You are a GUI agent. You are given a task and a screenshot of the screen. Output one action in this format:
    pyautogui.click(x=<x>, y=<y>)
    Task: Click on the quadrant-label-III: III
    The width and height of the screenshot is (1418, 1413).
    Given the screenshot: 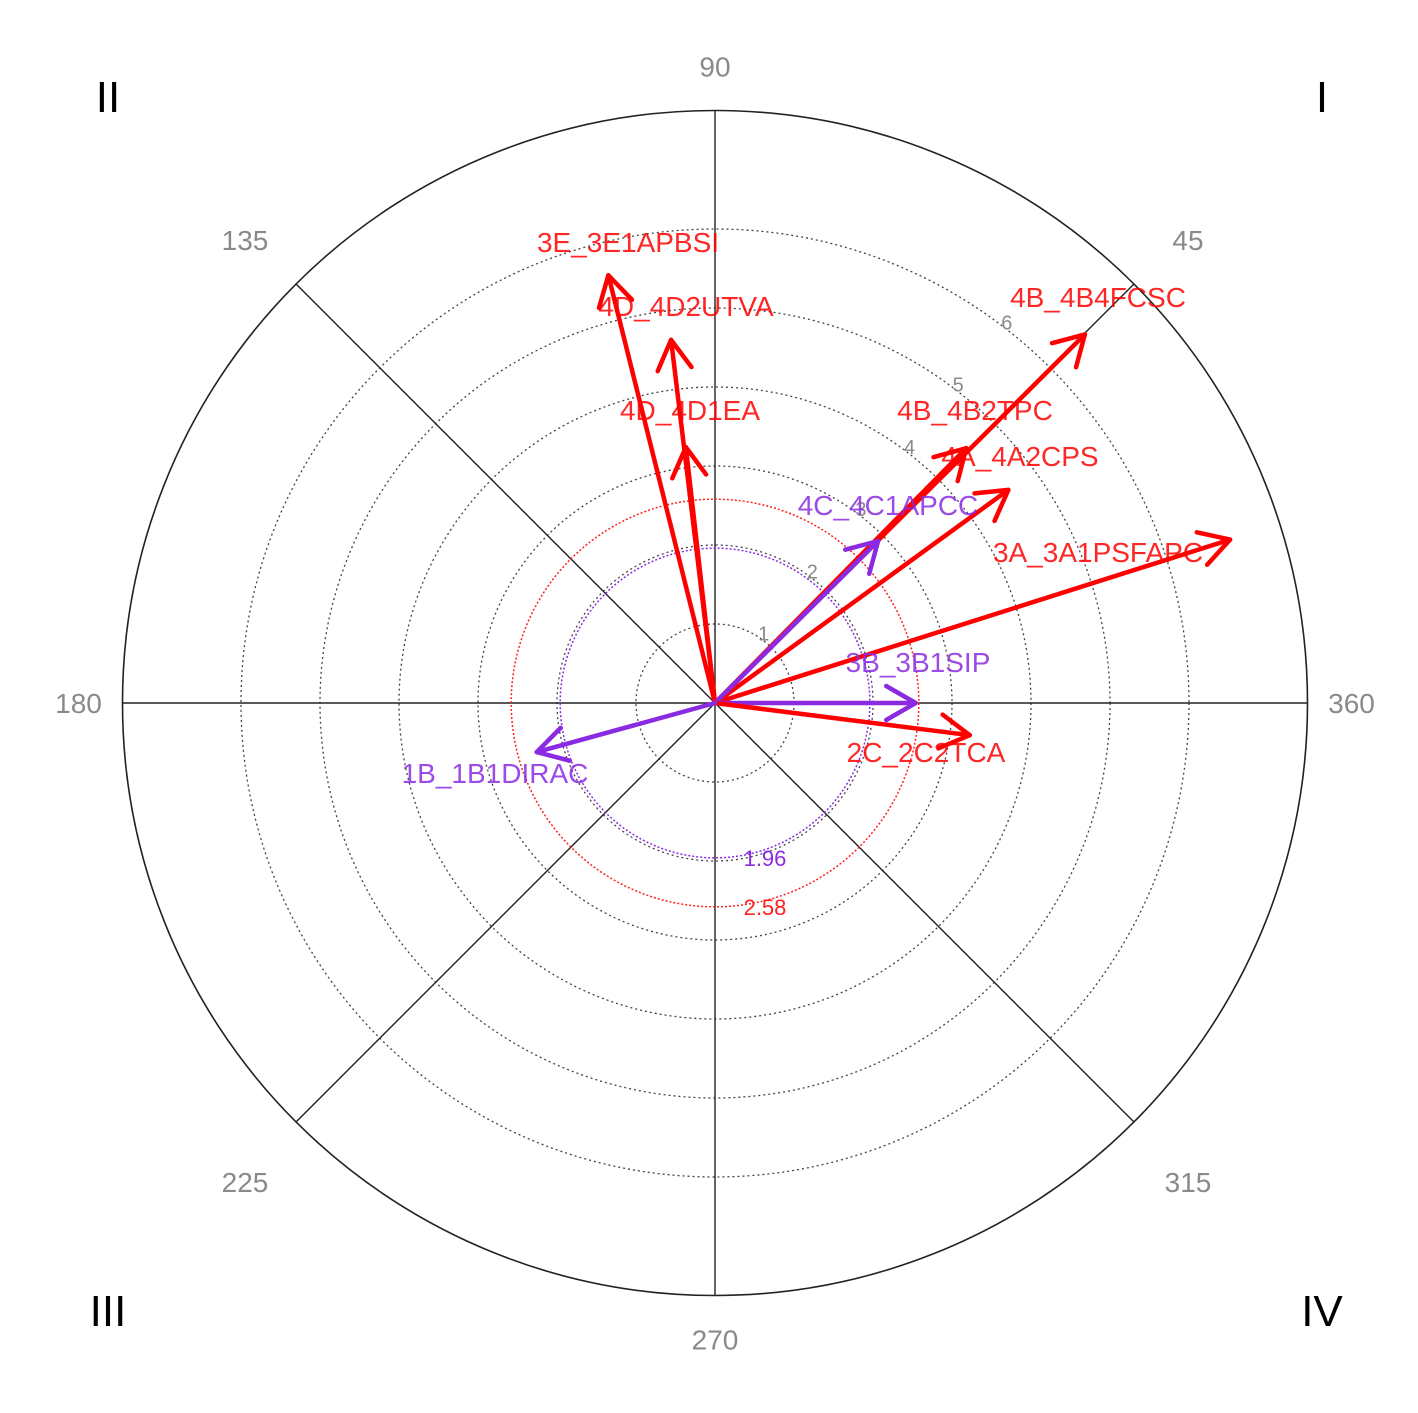 What is the action you would take?
    pyautogui.click(x=108, y=1311)
    